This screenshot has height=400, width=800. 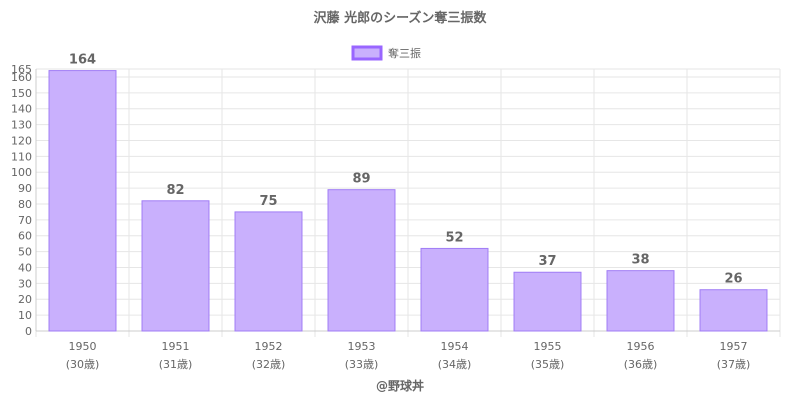 What do you see at coordinates (362, 364) in the screenshot?
I see `x-tick-sublabel: (33歳)` at bounding box center [362, 364].